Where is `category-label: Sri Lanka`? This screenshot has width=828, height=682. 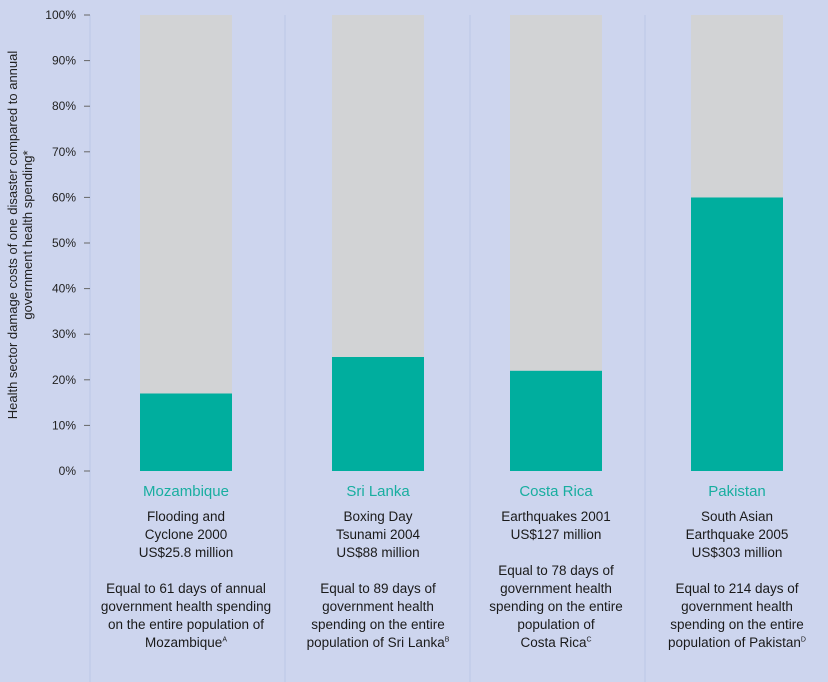
category-label: Sri Lanka is located at coordinates (378, 491).